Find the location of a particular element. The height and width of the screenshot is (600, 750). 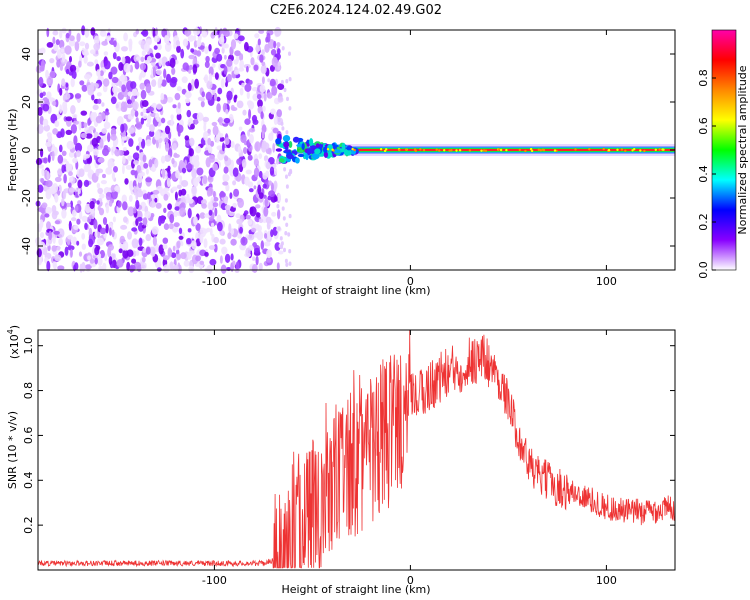

colorbar-tick-label: 0.2 is located at coordinates (703, 222).